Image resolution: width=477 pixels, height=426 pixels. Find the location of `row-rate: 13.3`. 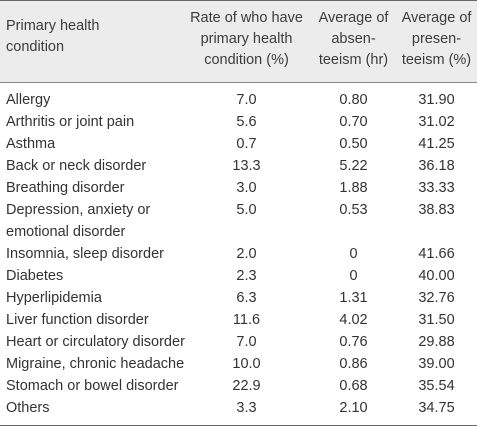

row-rate: 13.3 is located at coordinates (246, 166).